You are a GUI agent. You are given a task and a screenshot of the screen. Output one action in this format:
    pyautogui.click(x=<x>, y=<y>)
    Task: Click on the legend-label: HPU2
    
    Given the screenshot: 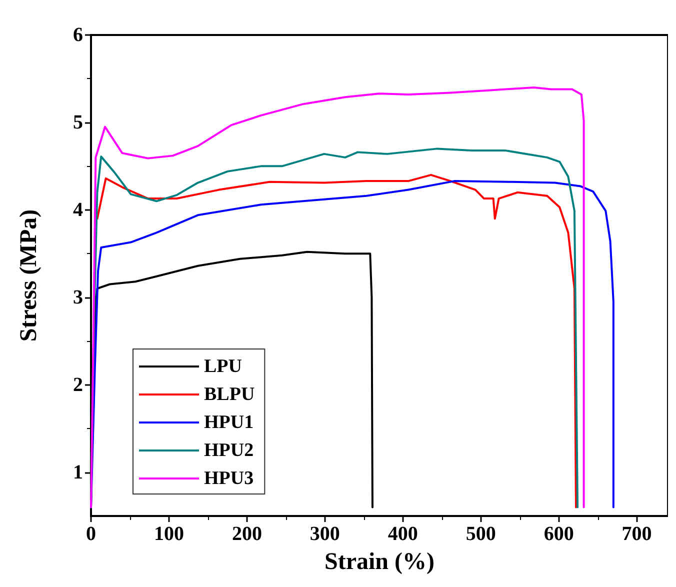 What is the action you would take?
    pyautogui.click(x=229, y=450)
    